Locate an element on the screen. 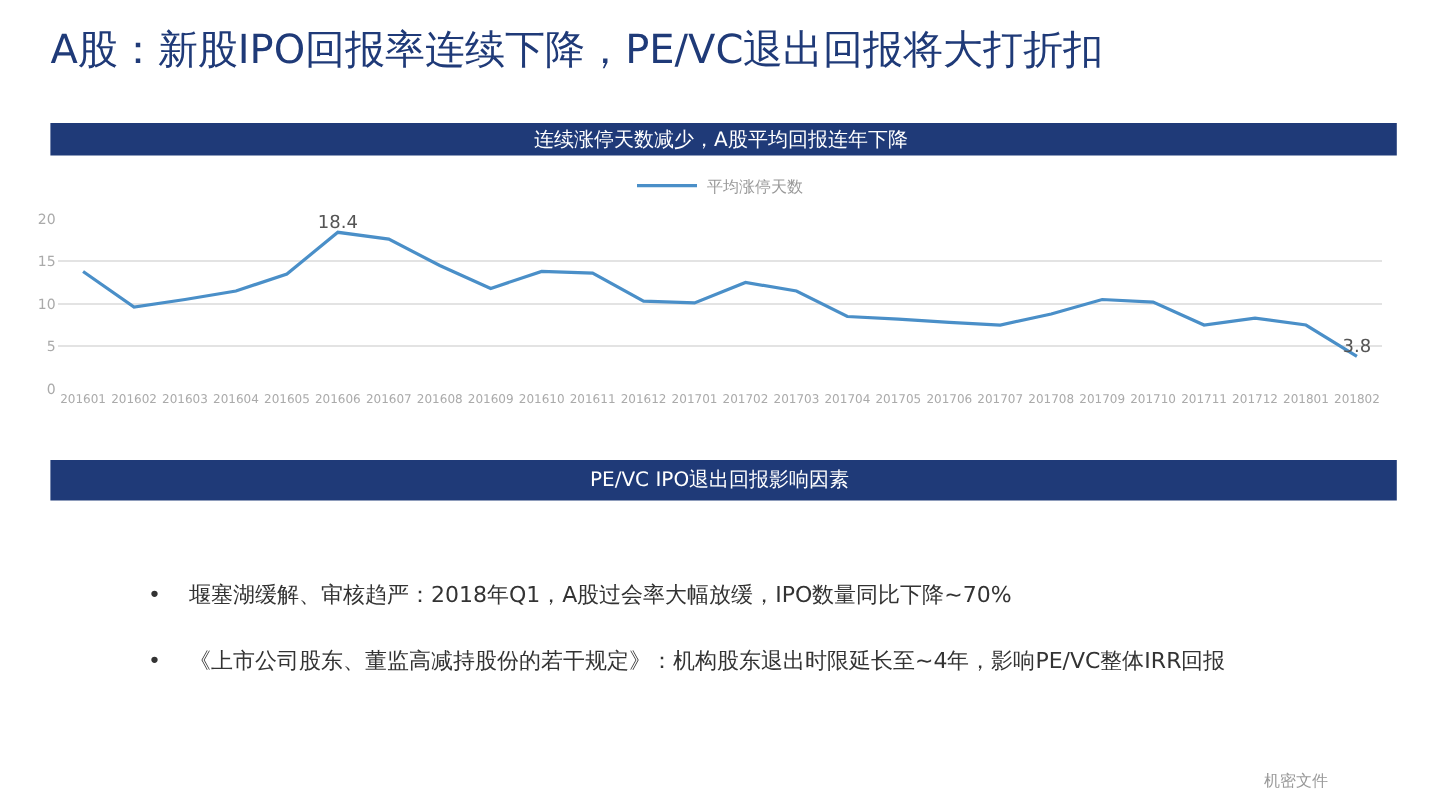 This screenshot has width=1440, height=810. text: PE/VC IPO退出回报影响因素 is located at coordinates (720, 480).